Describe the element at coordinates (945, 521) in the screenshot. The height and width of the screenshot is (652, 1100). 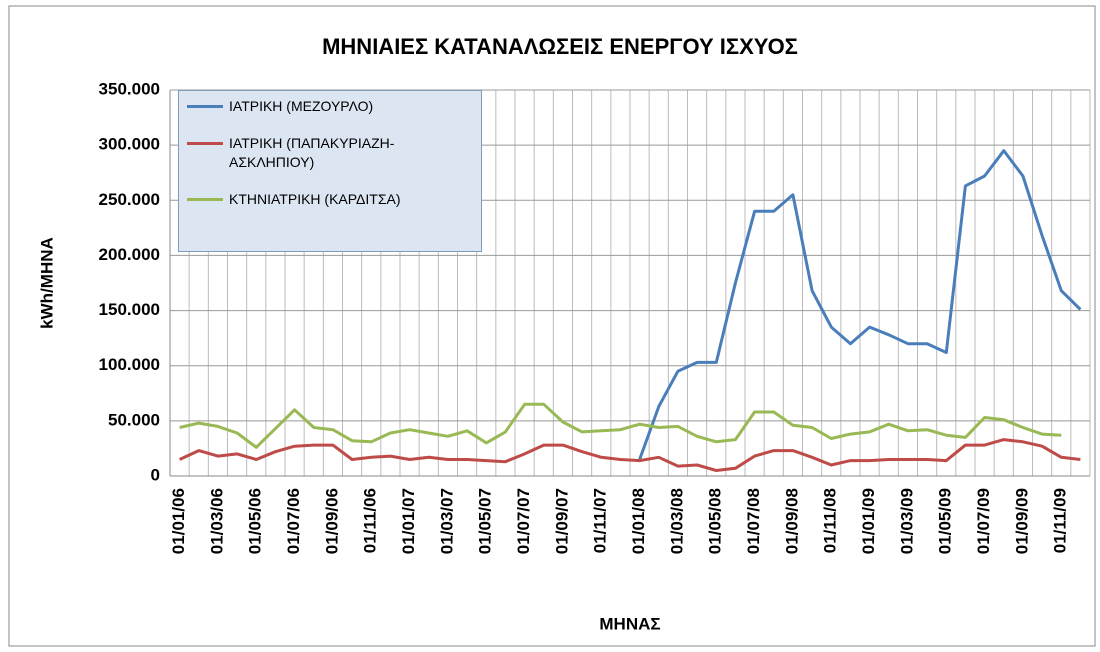
I see `x-tick-label: 01/05/09` at that location.